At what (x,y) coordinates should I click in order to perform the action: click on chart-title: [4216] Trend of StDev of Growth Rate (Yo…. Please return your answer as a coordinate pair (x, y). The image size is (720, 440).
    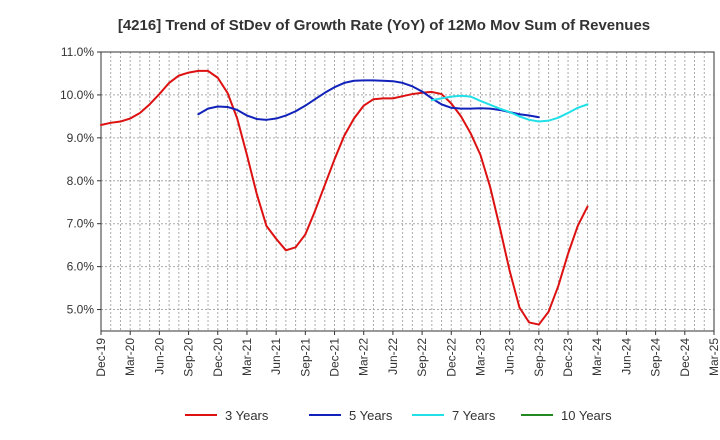
    Looking at the image, I should click on (384, 25).